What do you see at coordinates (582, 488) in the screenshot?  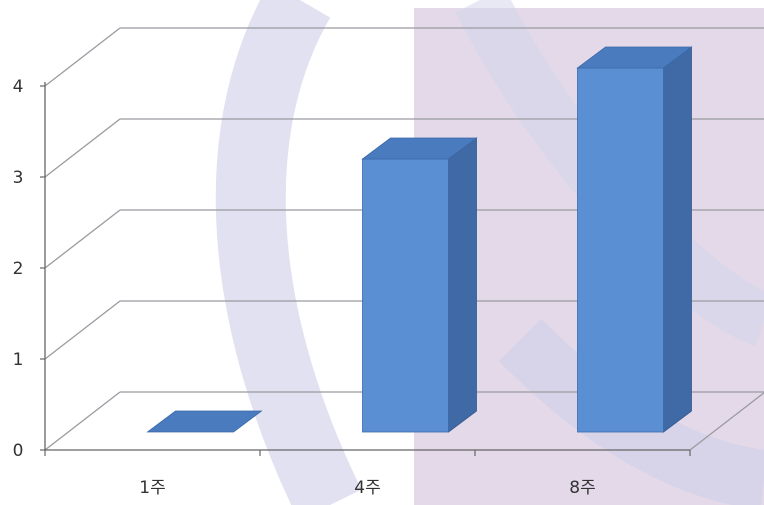 I see `x-tick-label: 8주` at bounding box center [582, 488].